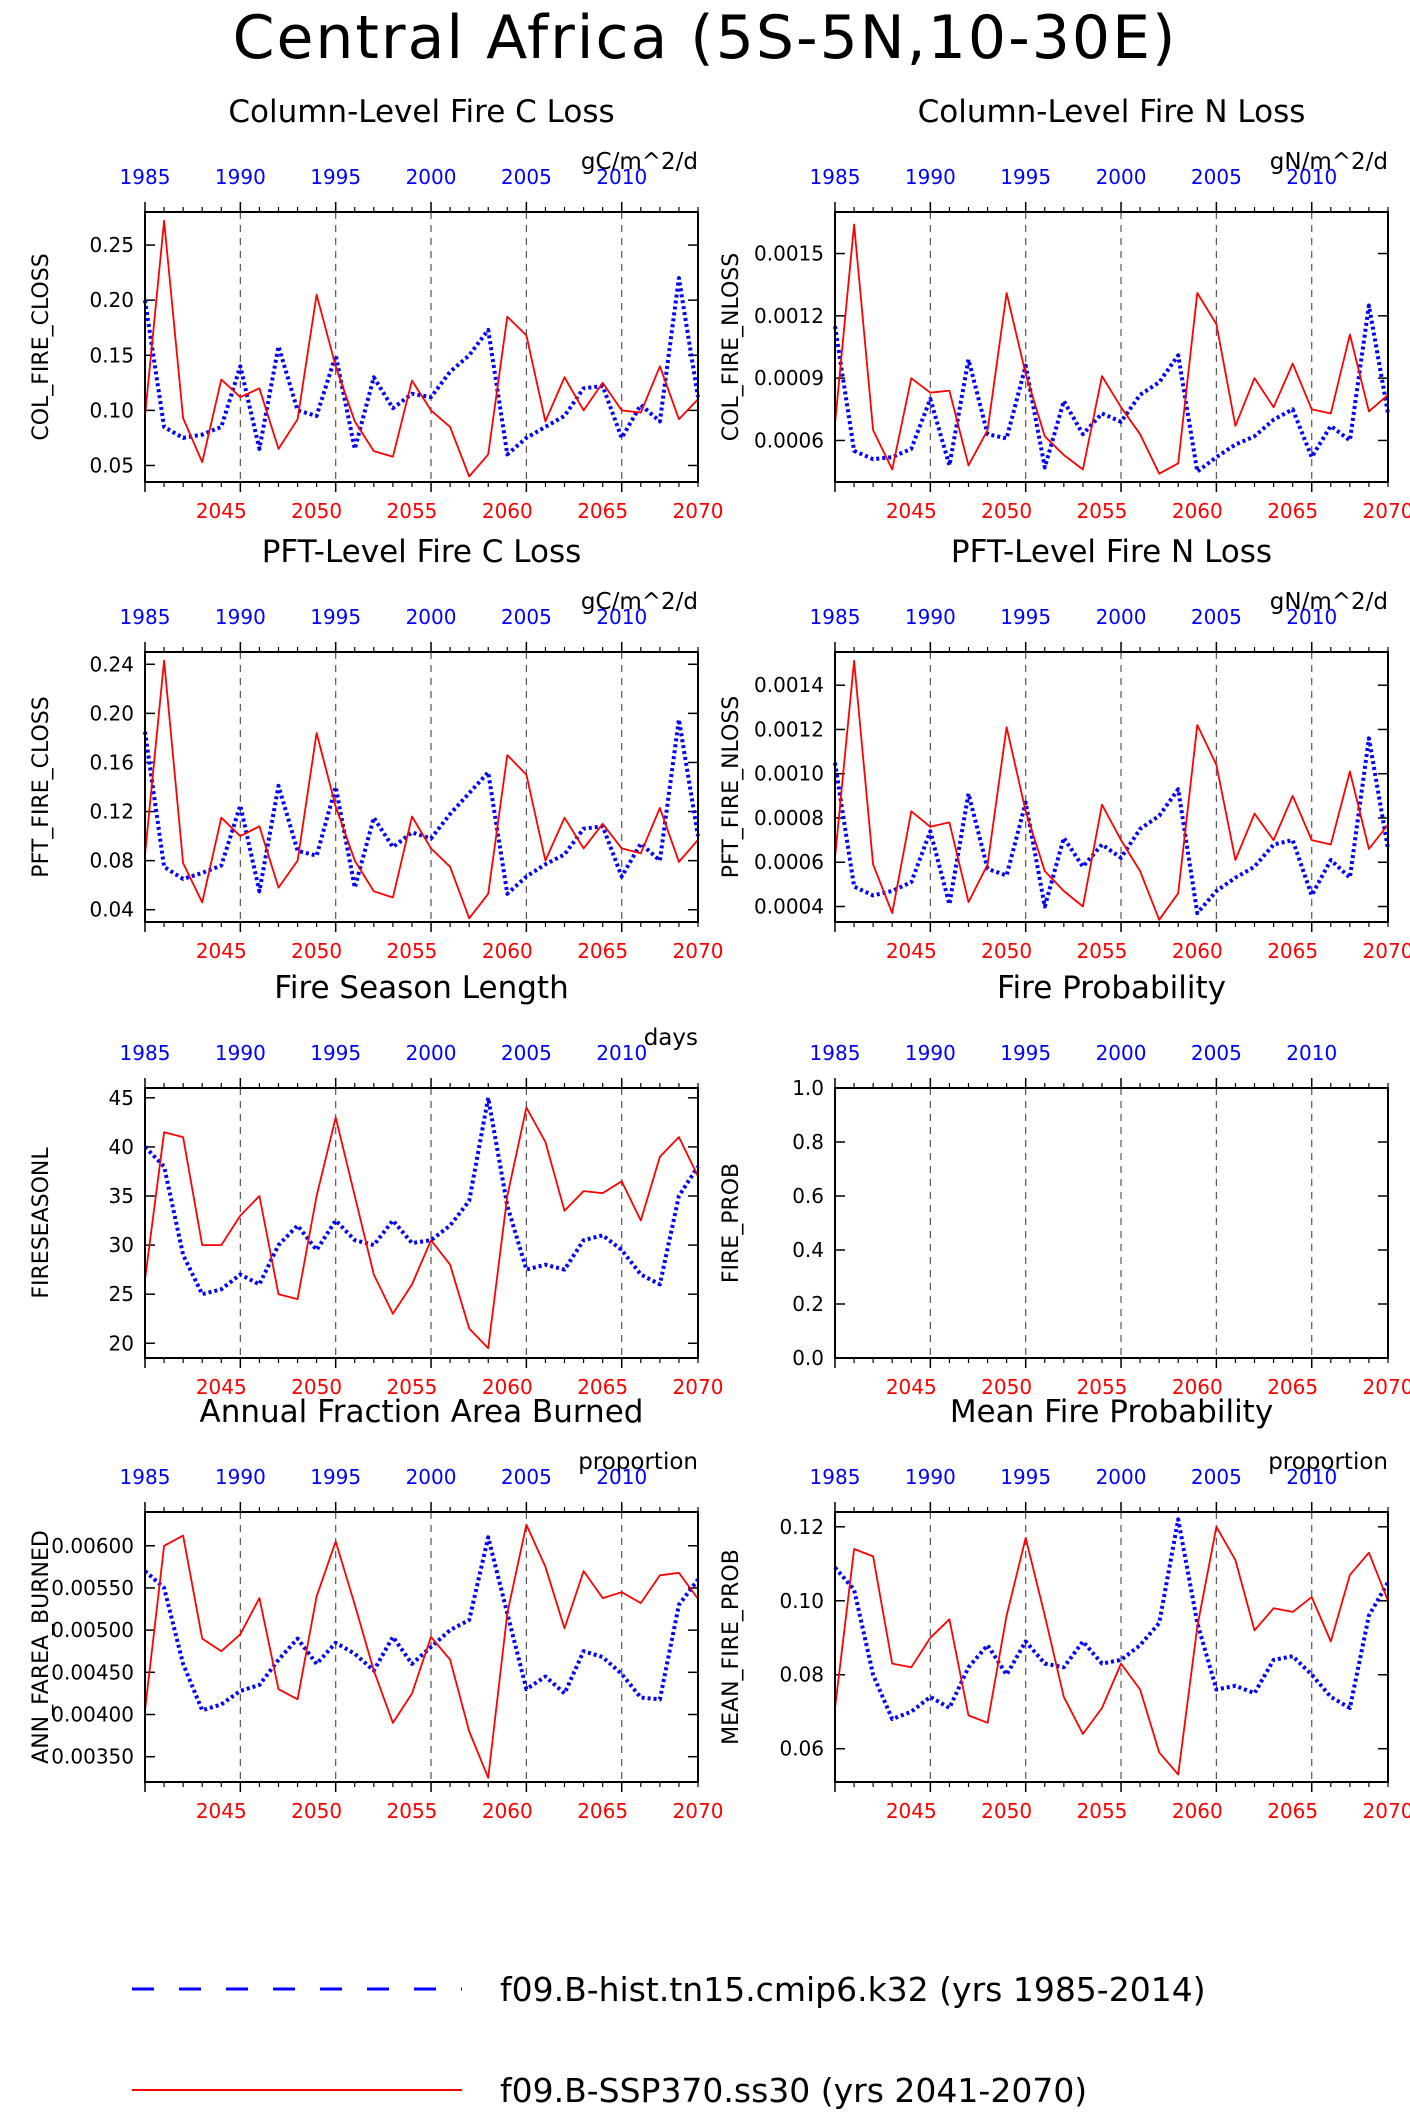  I want to click on units-label: proportion, so click(1328, 1462).